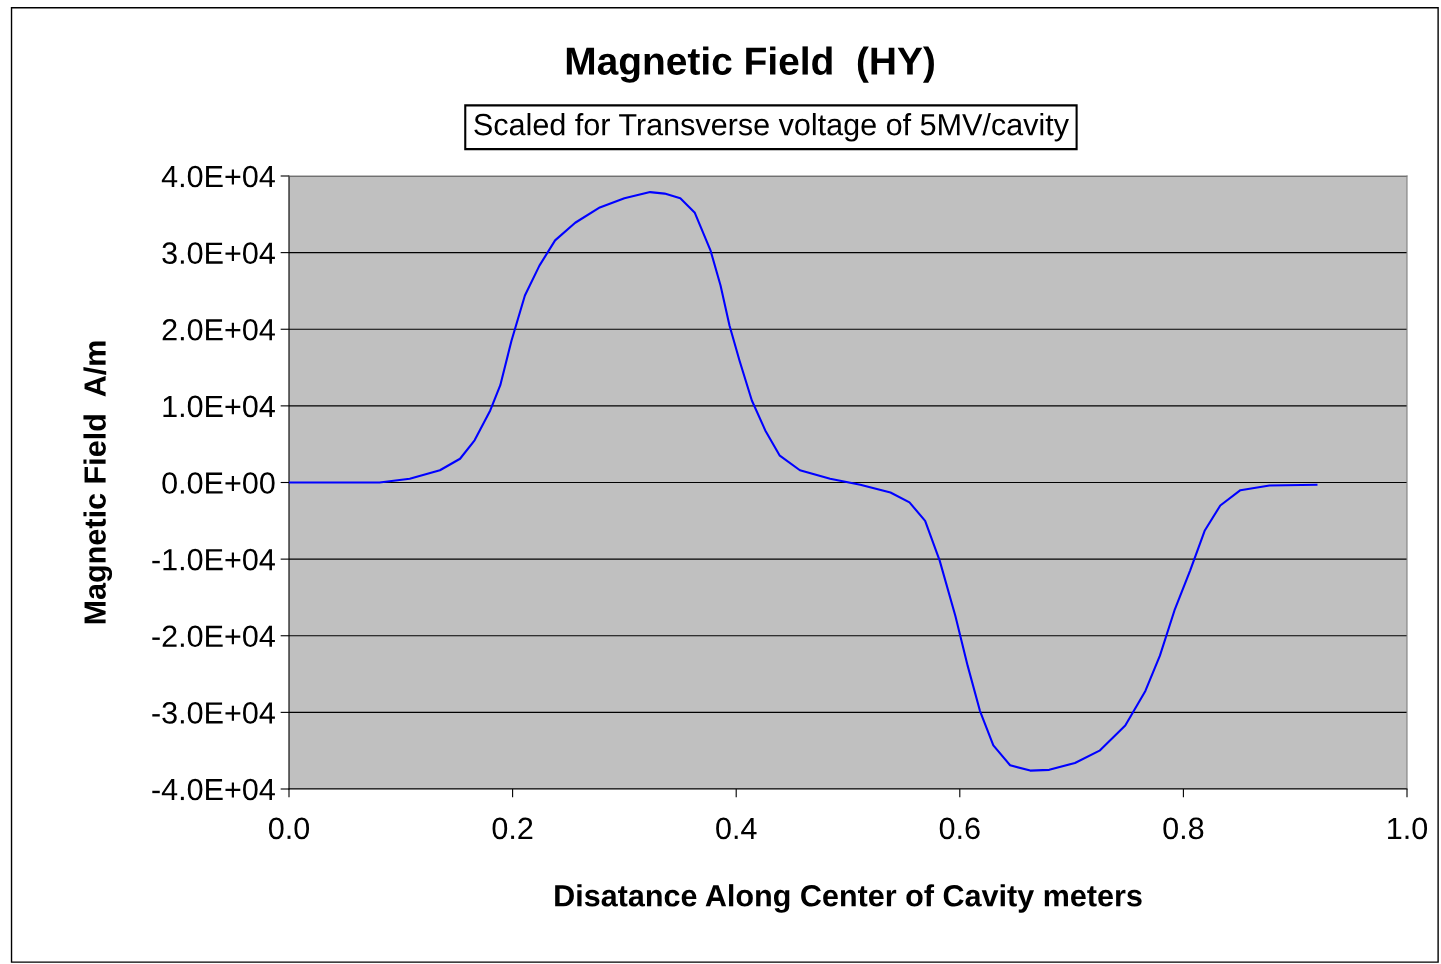 This screenshot has width=1441, height=964. I want to click on x-tick-label: 1.0, so click(1408, 828).